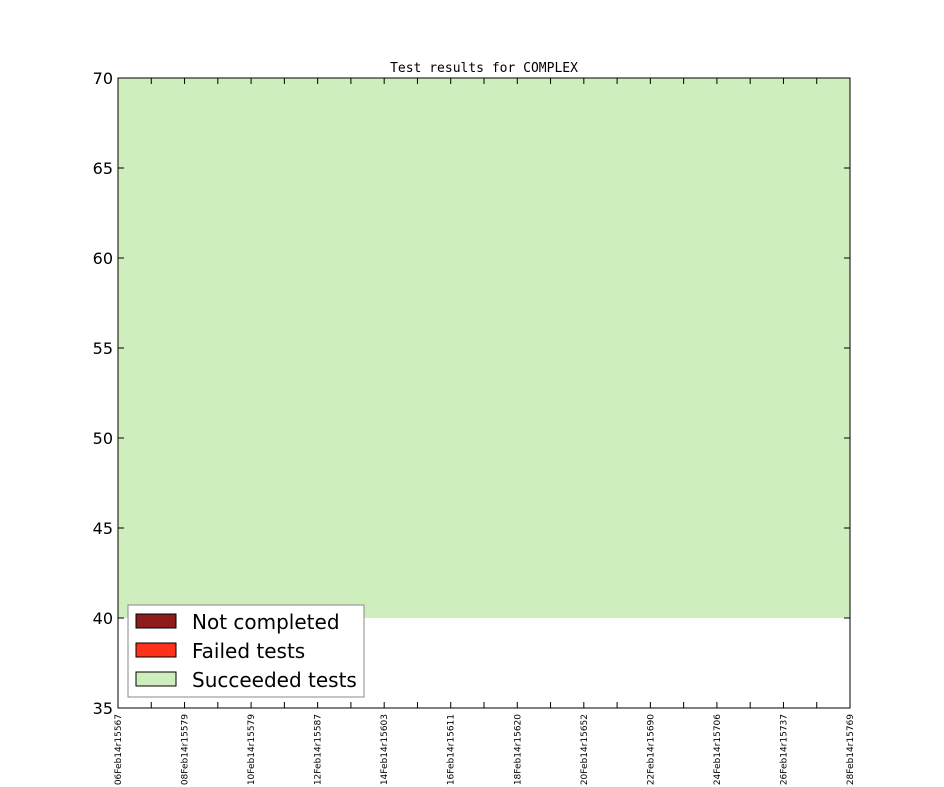 The image size is (944, 787). Describe the element at coordinates (103, 708) in the screenshot. I see `y-tick-label: 35` at that location.